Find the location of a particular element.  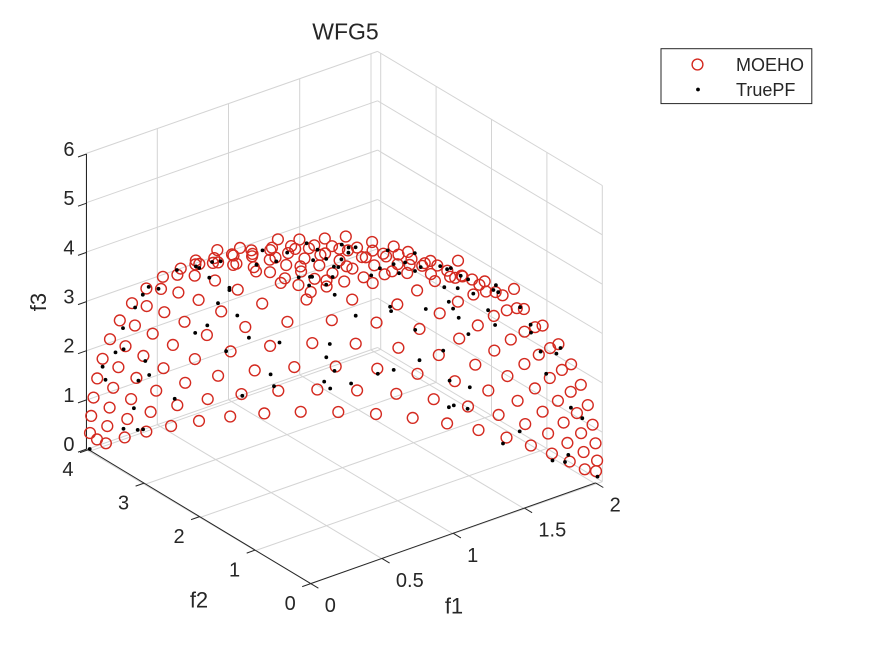

svg-text: 6 is located at coordinates (68, 150).